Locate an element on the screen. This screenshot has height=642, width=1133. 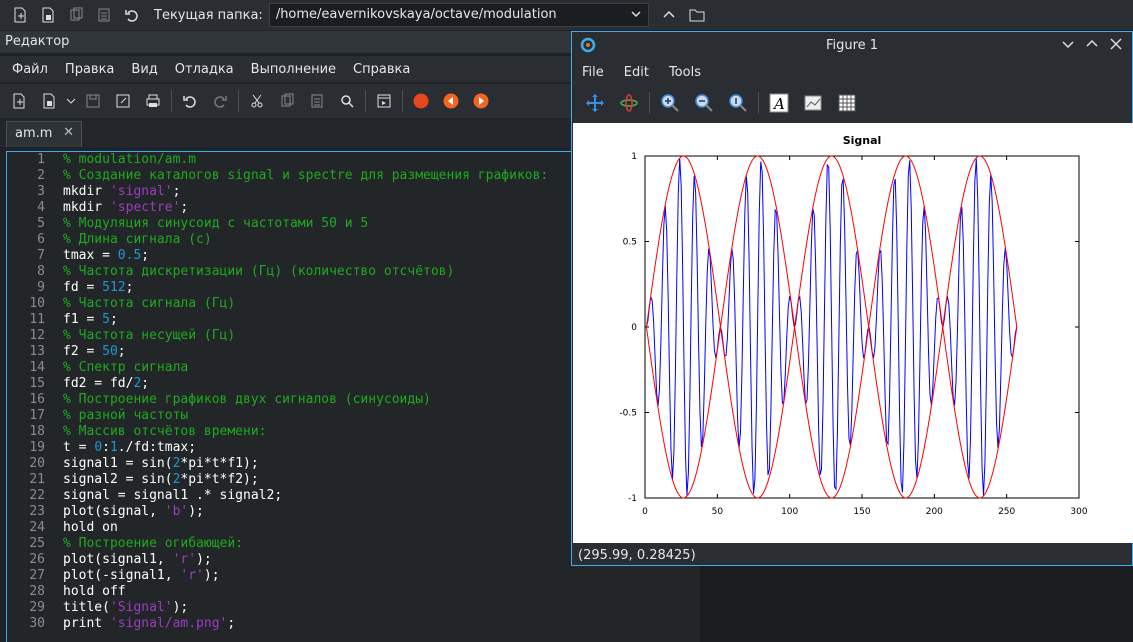
figure-toolbar: A is located at coordinates (852, 102).